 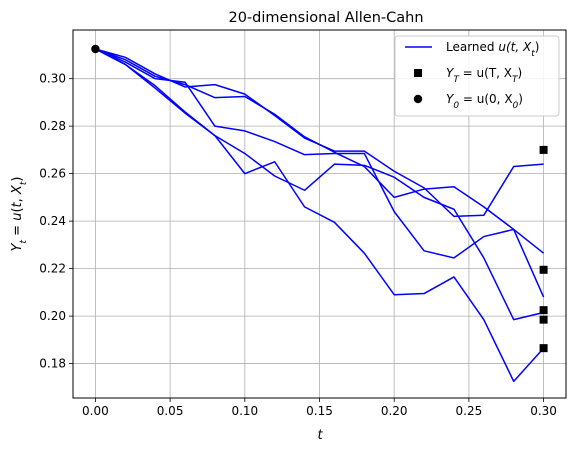 I want to click on legend-label: Y0 = u(0, X0), so click(x=484, y=101).